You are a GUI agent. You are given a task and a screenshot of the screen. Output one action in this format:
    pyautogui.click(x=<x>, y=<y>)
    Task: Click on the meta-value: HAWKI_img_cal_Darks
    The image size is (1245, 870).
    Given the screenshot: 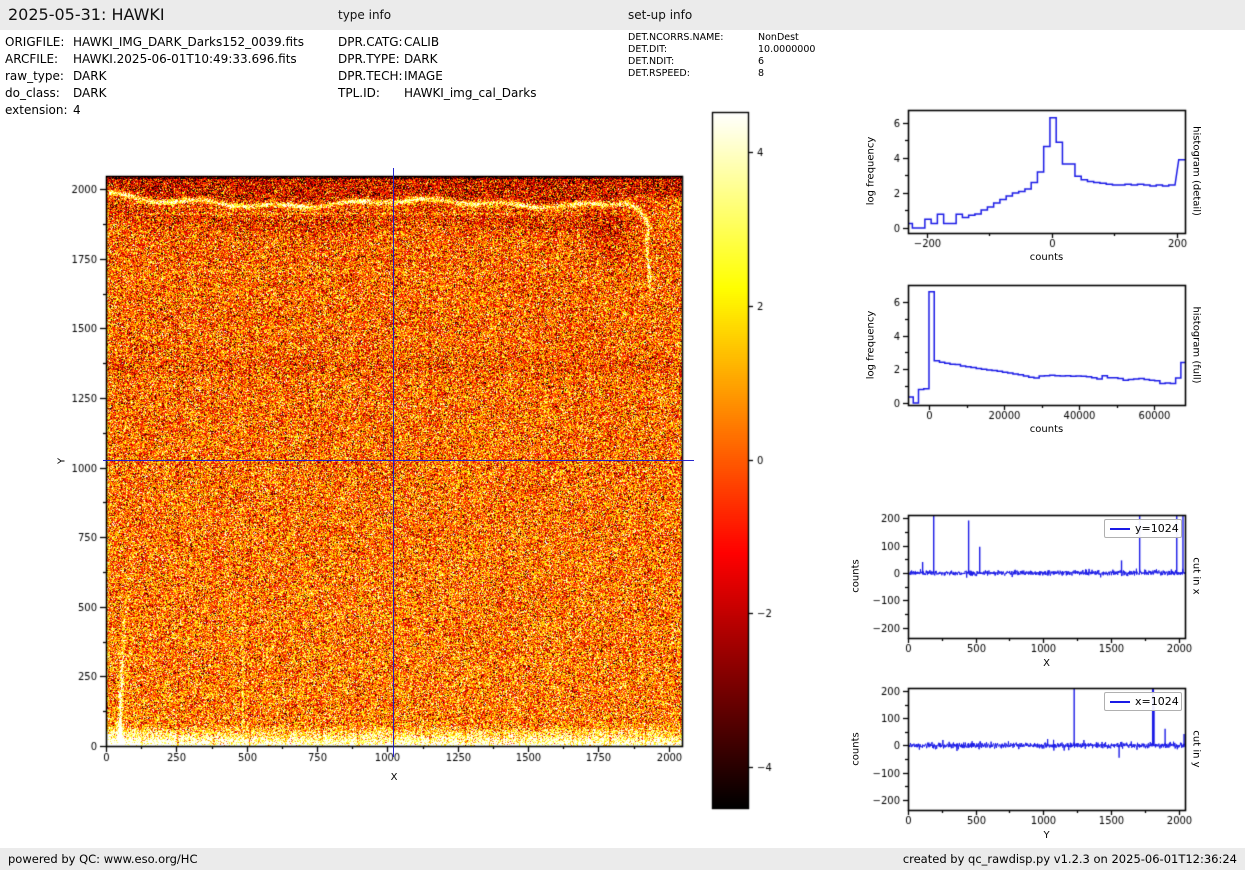 What is the action you would take?
    pyautogui.click(x=470, y=93)
    